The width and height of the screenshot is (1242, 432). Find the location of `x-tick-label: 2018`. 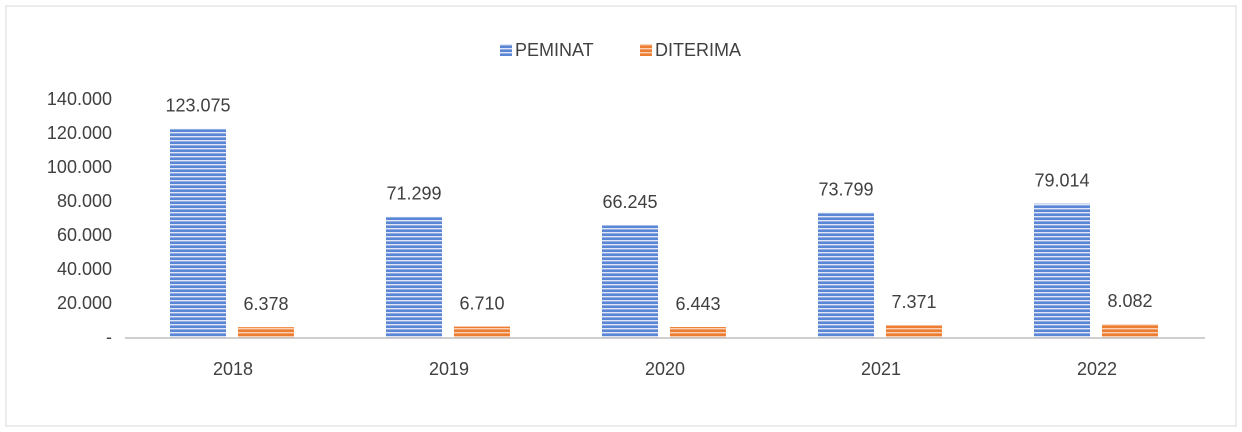

x-tick-label: 2018 is located at coordinates (233, 369).